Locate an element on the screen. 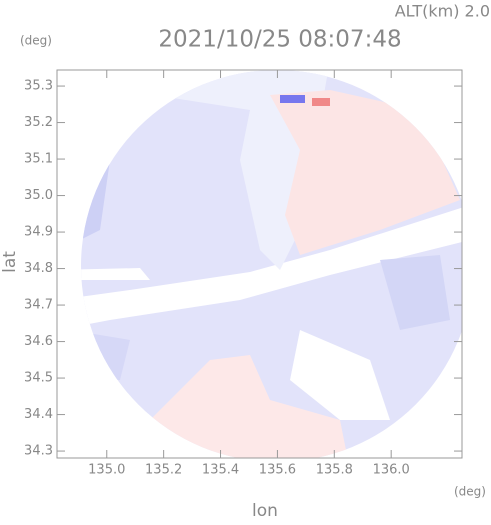 The height and width of the screenshot is (525, 491). y-tick-label: 34.9 is located at coordinates (38, 232).